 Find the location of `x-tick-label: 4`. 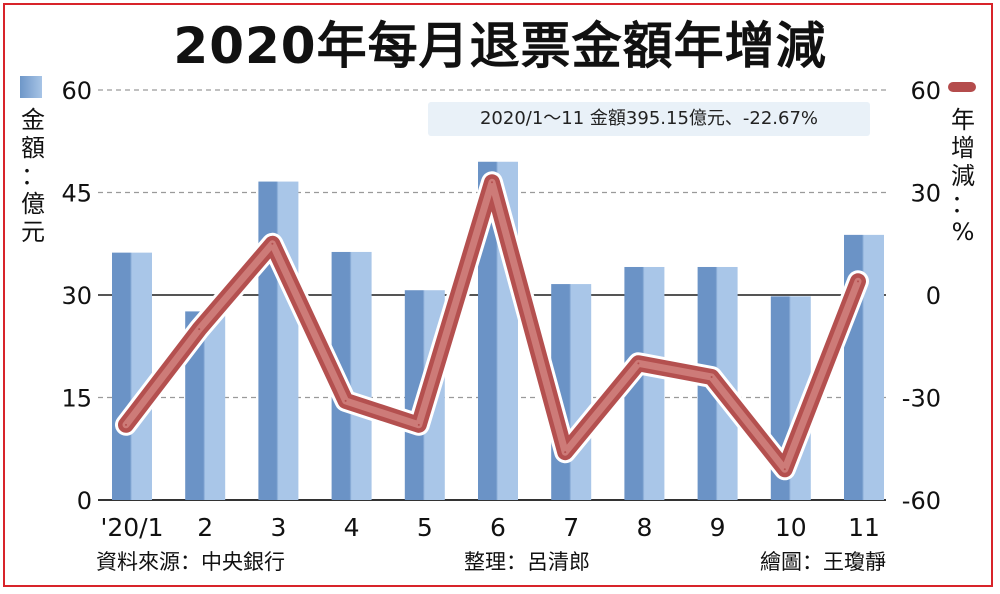

x-tick-label: 4 is located at coordinates (352, 527).